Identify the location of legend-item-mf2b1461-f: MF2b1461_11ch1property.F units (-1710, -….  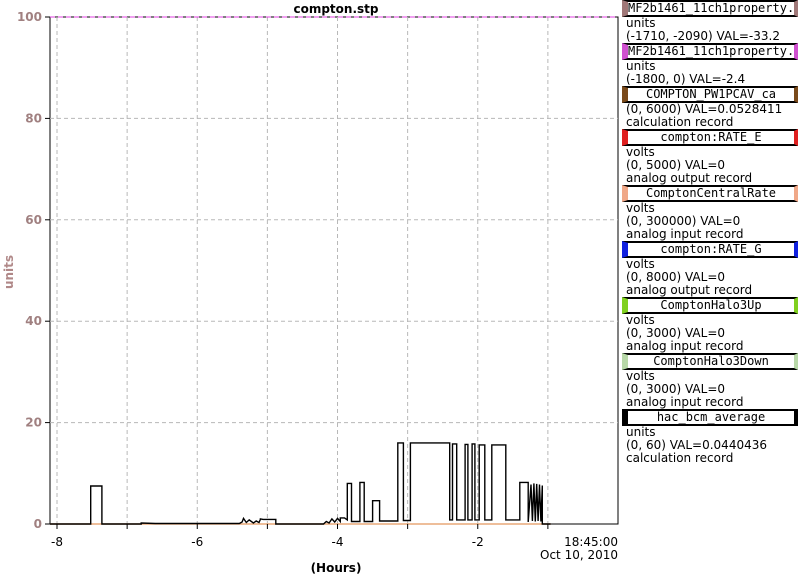
(710, 21).